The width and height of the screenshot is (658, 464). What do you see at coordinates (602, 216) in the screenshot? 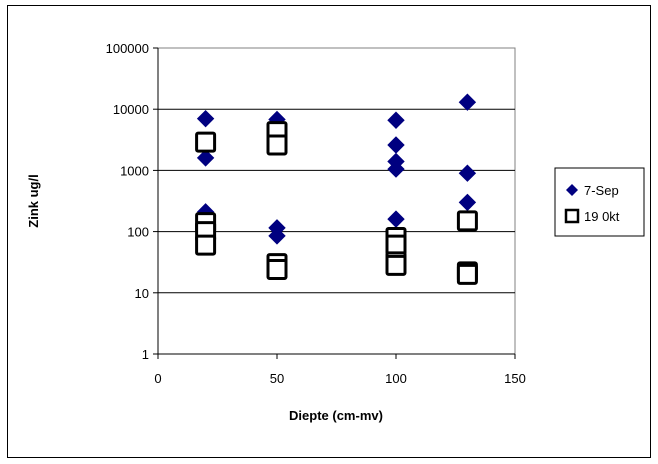
I see `legend-label: 19 0kt` at bounding box center [602, 216].